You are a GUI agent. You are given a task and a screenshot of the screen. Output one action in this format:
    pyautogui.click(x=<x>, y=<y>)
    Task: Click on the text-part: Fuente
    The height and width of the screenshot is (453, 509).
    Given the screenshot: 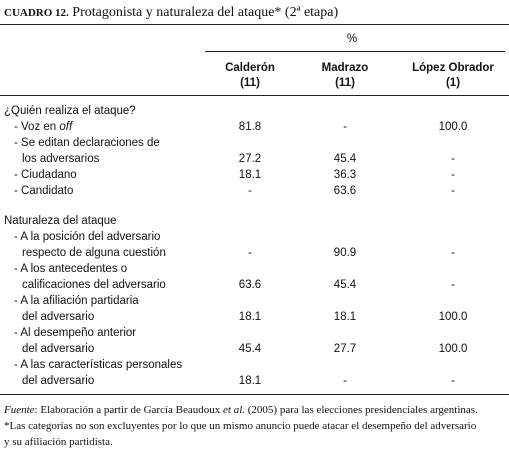 What is the action you would take?
    pyautogui.click(x=19, y=410)
    